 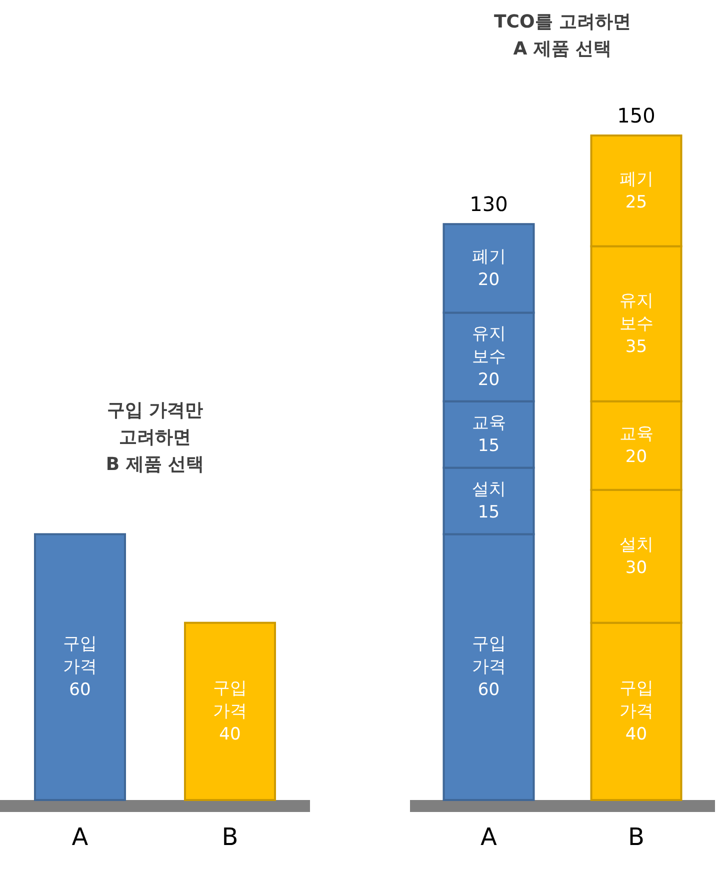 What do you see at coordinates (563, 35) in the screenshot?
I see `chart-title: TCO를 고려하면 A 제품 선택` at bounding box center [563, 35].